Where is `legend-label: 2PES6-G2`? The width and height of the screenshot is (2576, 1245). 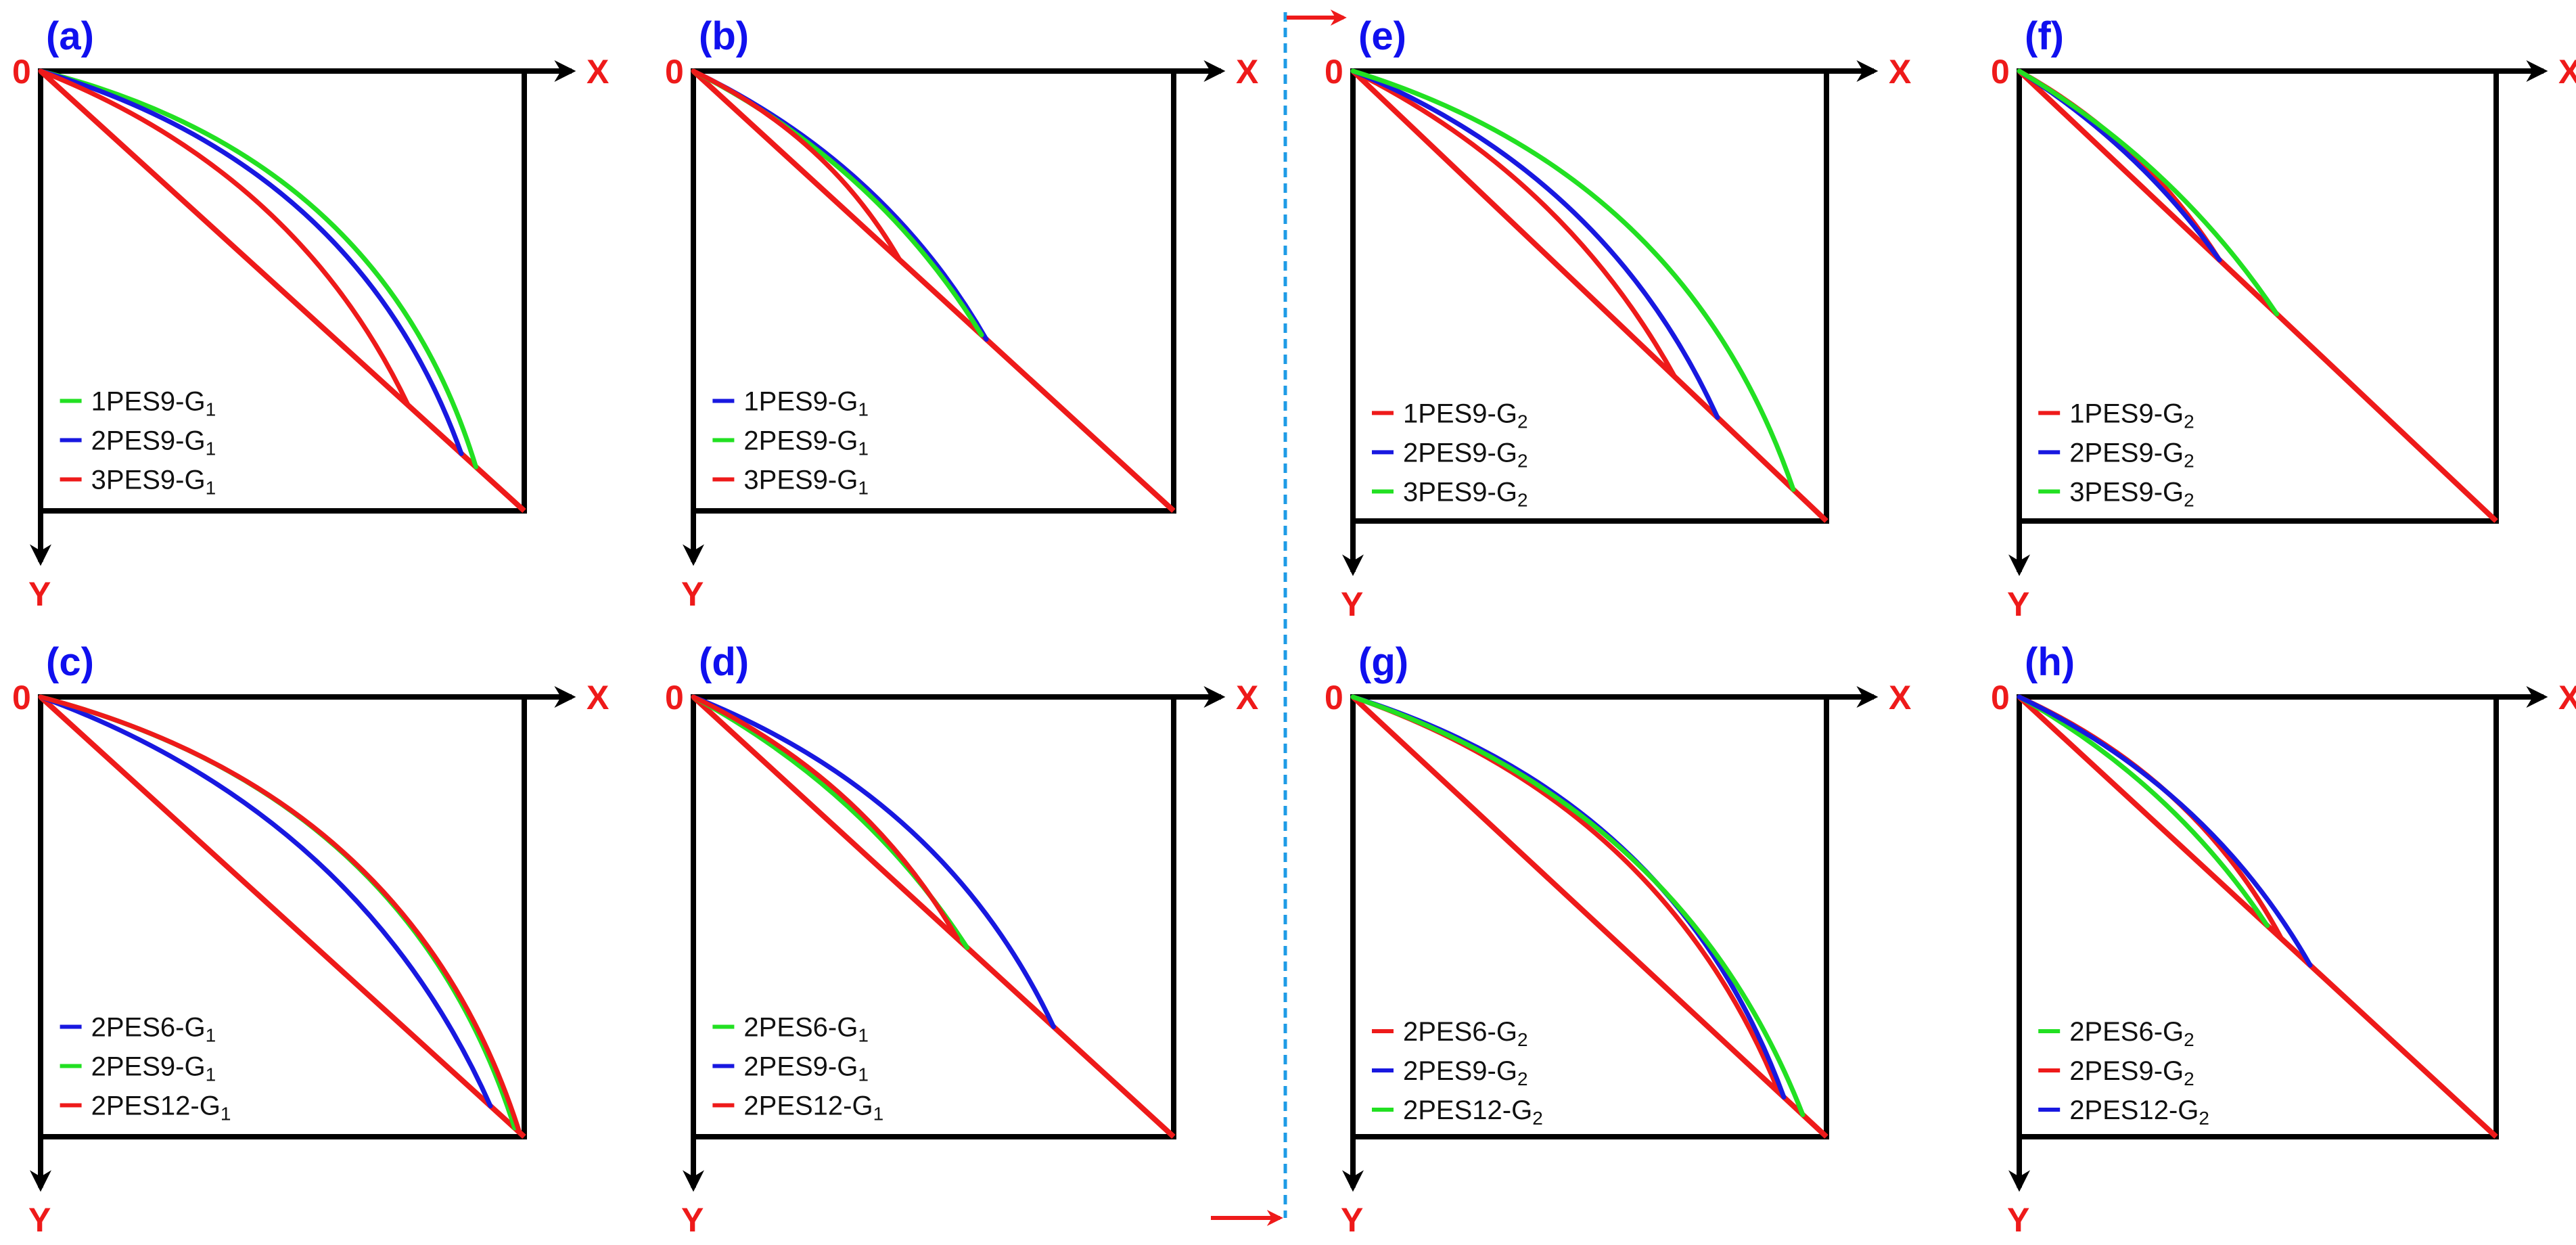 legend-label: 2PES6-G2 is located at coordinates (1465, 1033).